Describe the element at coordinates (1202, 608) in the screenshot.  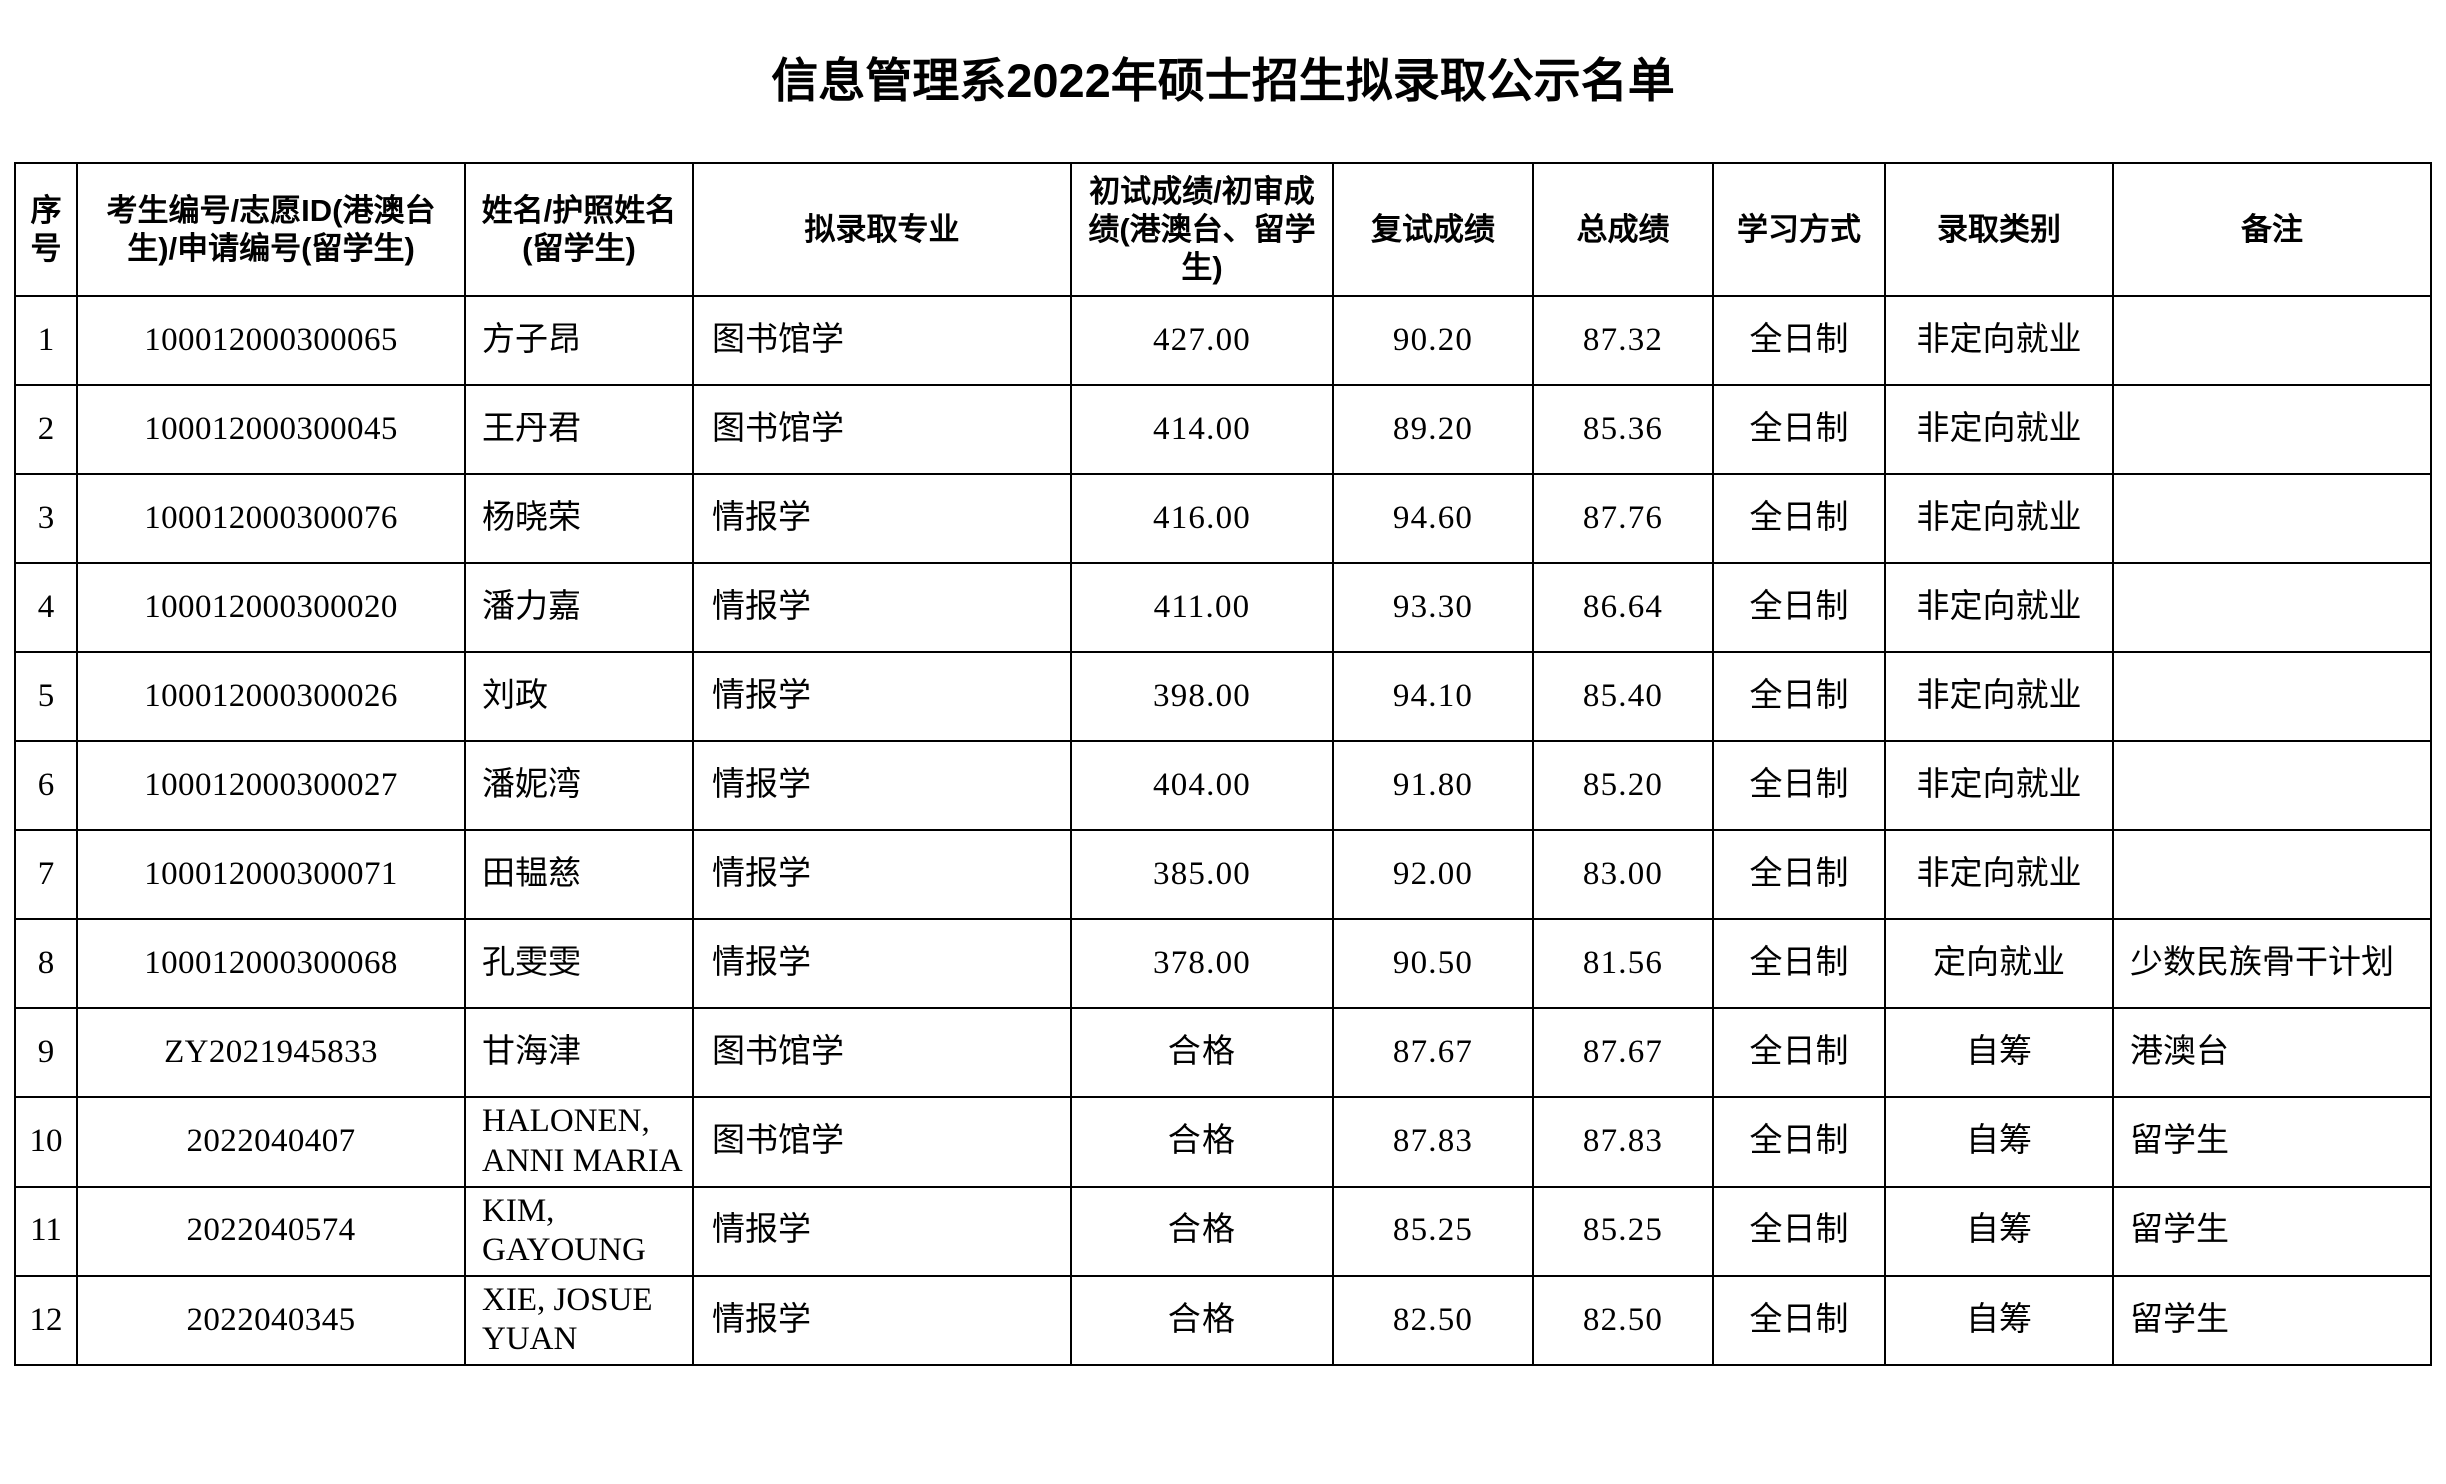
I see `cell-preliminary-score: 411.00` at that location.